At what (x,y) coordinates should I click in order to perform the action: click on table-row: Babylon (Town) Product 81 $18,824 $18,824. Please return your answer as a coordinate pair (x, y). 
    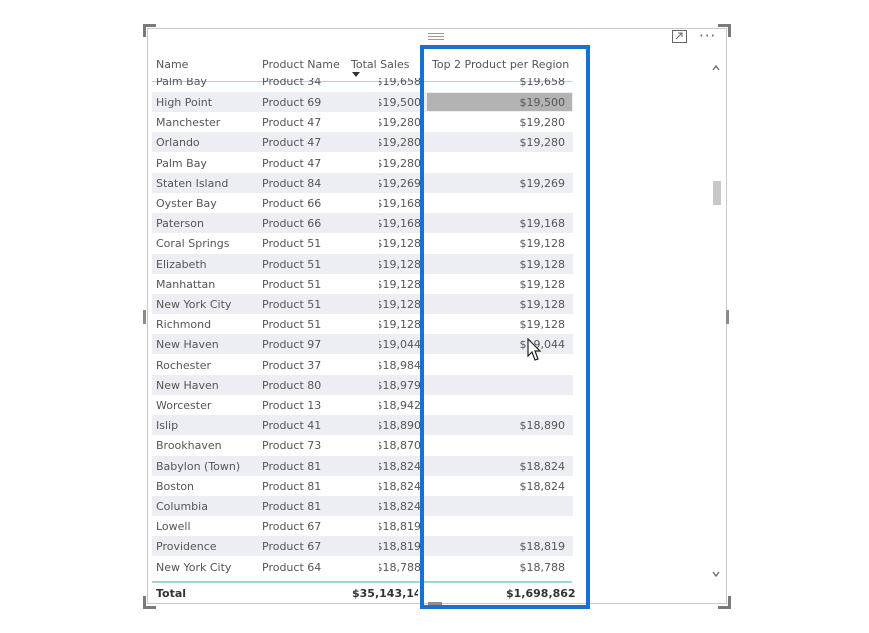
    Looking at the image, I should click on (362, 465).